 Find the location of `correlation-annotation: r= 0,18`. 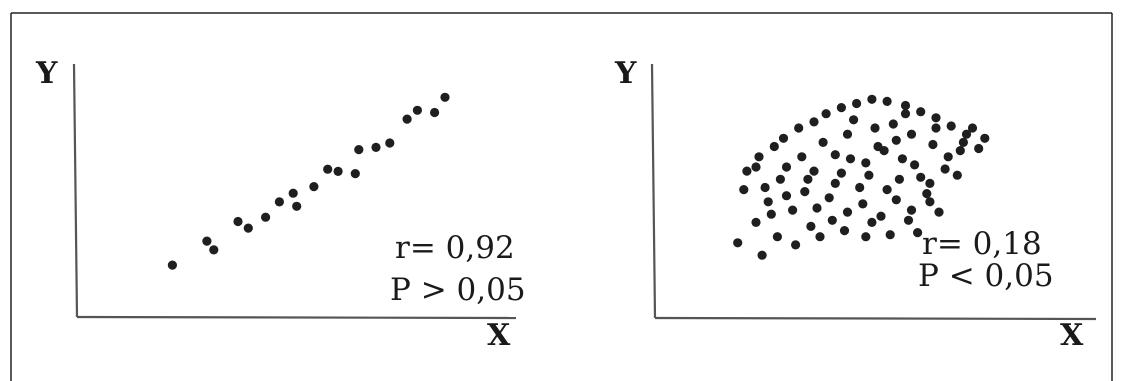

correlation-annotation: r= 0,18 is located at coordinates (982, 244).